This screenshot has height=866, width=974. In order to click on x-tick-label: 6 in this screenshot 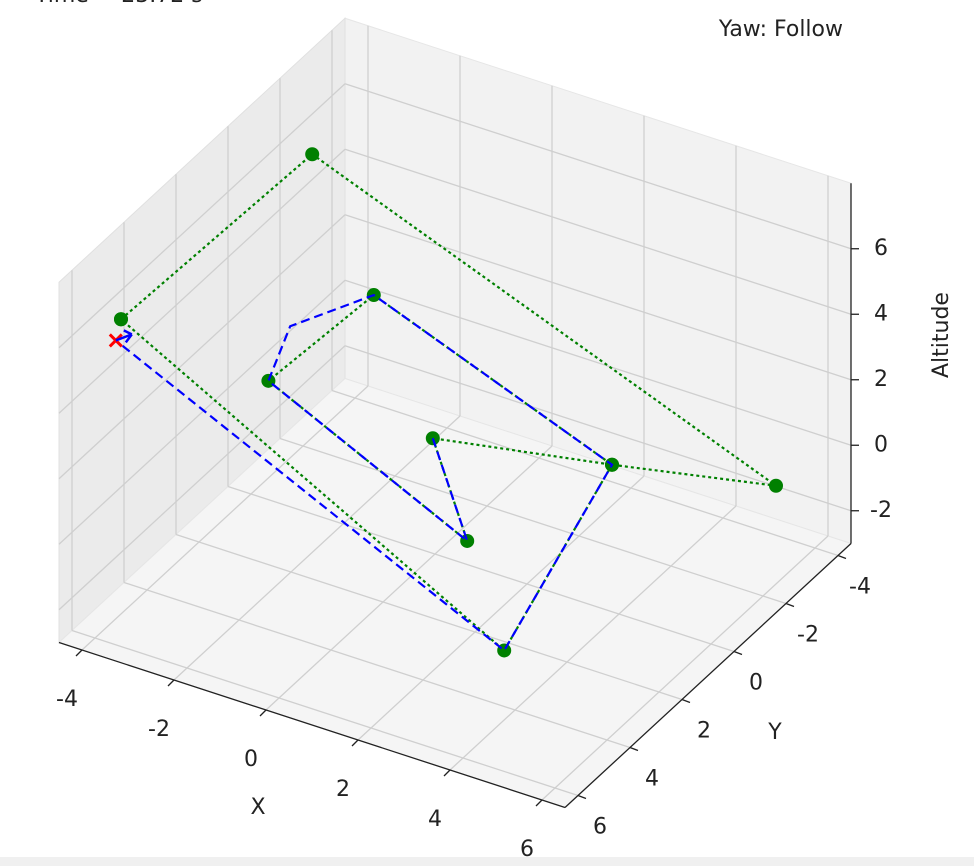, I will do `click(527, 849)`.